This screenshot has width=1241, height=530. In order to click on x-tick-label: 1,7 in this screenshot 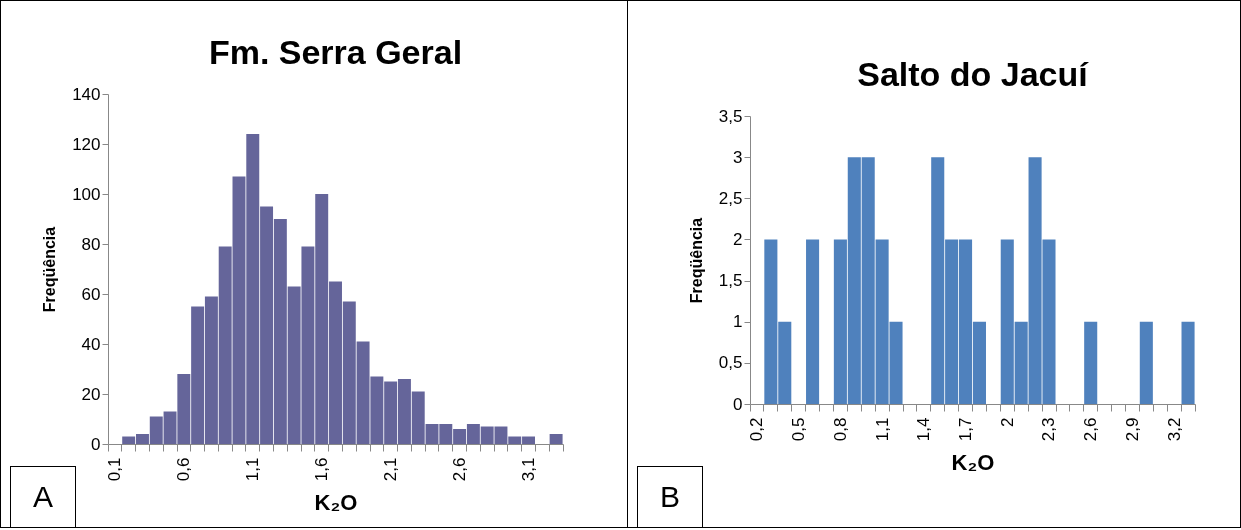, I will do `click(966, 429)`.